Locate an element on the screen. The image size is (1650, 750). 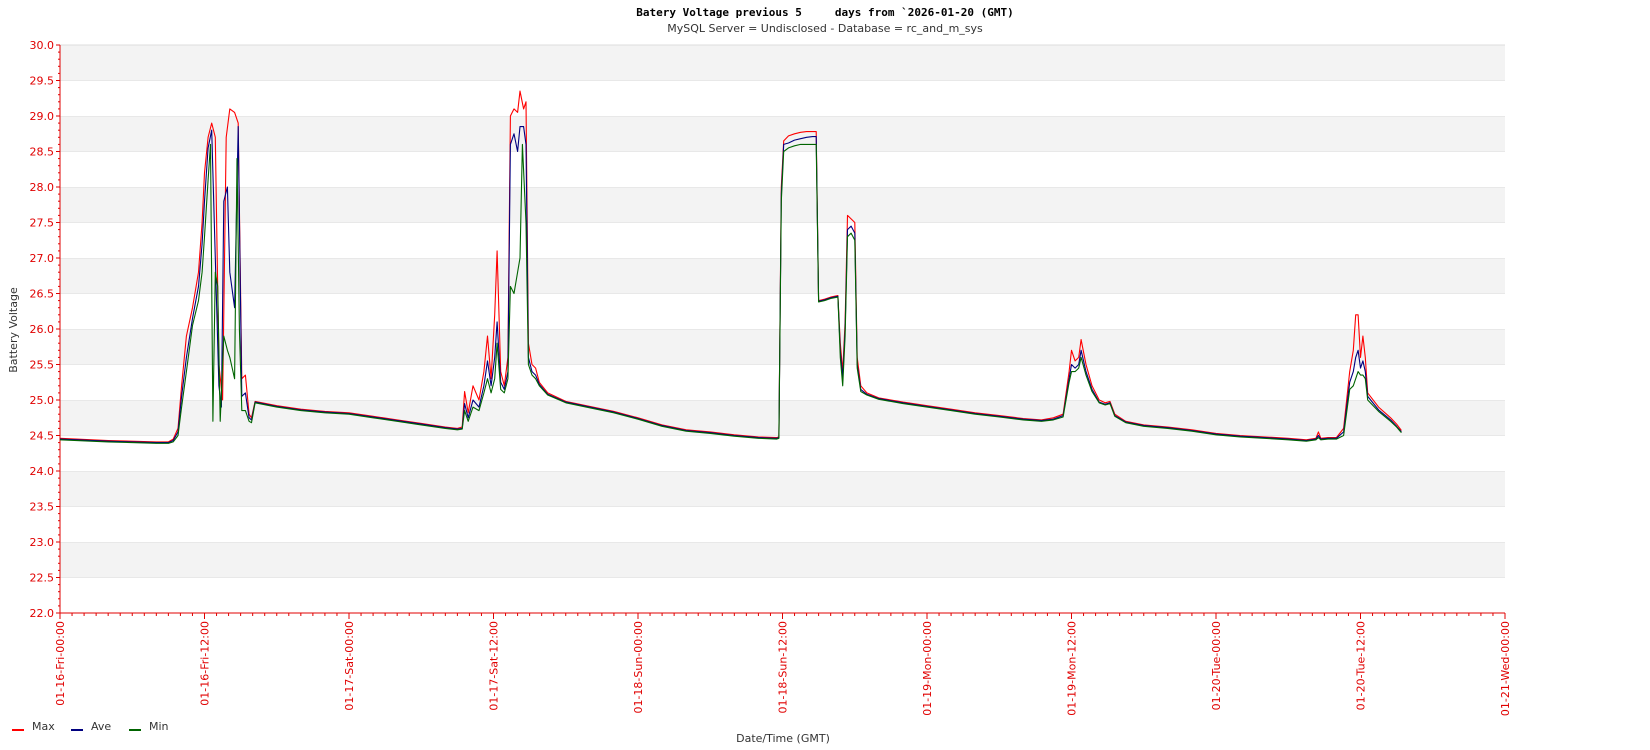
legend-label-max: Max is located at coordinates (43, 726).